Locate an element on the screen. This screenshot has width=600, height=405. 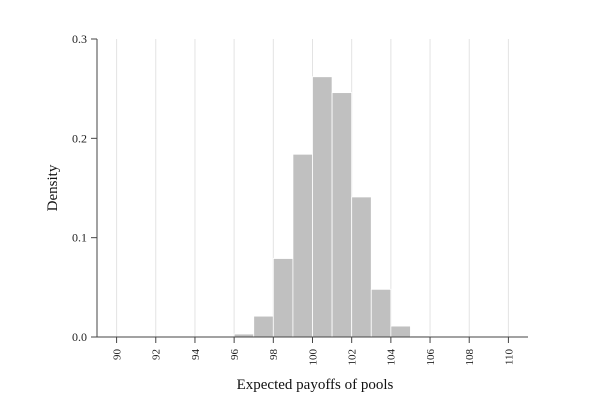
x-tick-label: 110 is located at coordinates (509, 357).